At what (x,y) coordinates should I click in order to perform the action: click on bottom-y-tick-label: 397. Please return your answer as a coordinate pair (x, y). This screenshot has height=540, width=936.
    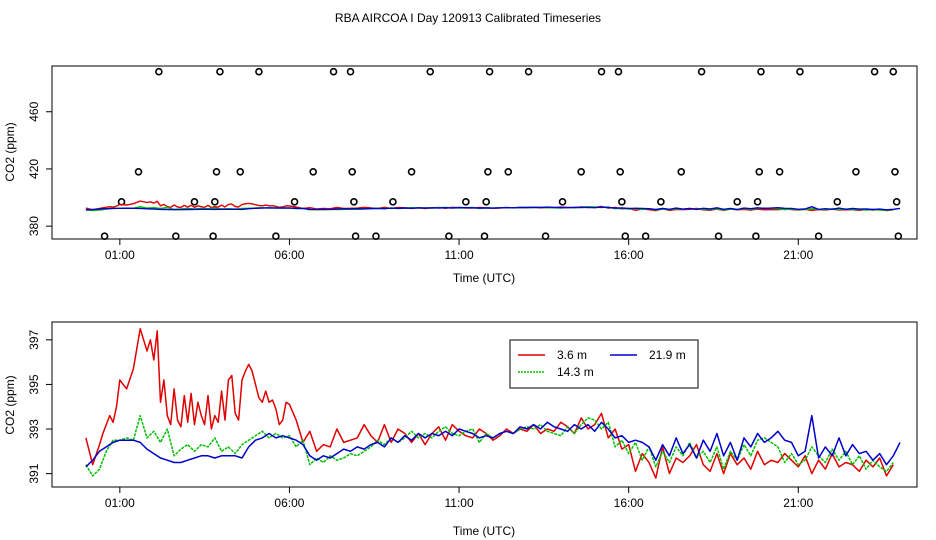
    Looking at the image, I should click on (34, 340).